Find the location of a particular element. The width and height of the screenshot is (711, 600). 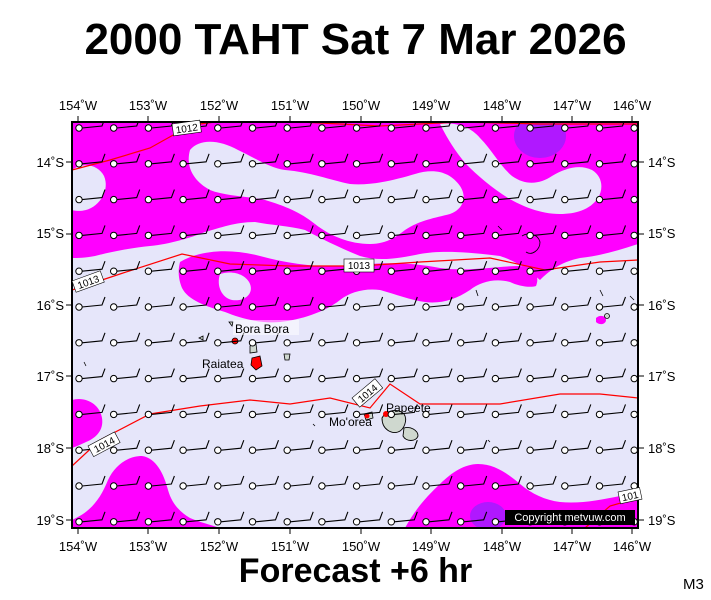

place-label-bora-bora: Bora Bora is located at coordinates (262, 329).